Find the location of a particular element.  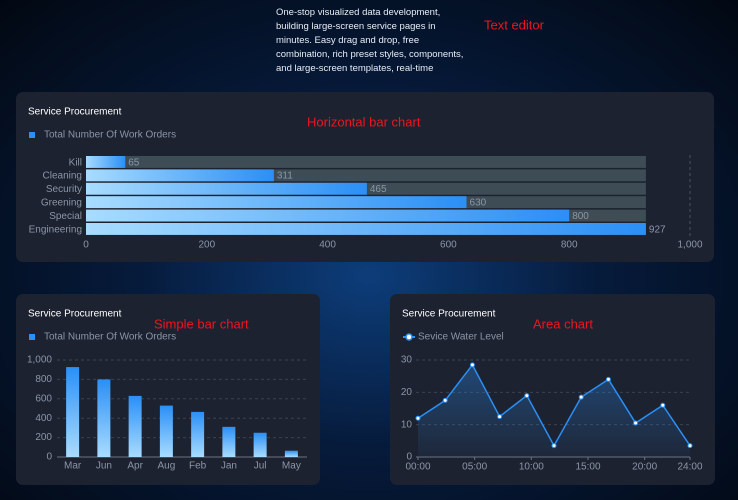

value-label: 311 is located at coordinates (285, 176).